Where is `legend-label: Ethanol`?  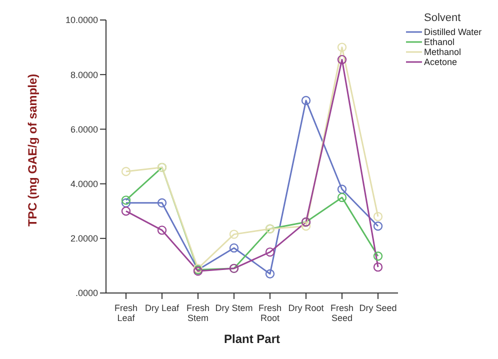 legend-label: Ethanol is located at coordinates (439, 42).